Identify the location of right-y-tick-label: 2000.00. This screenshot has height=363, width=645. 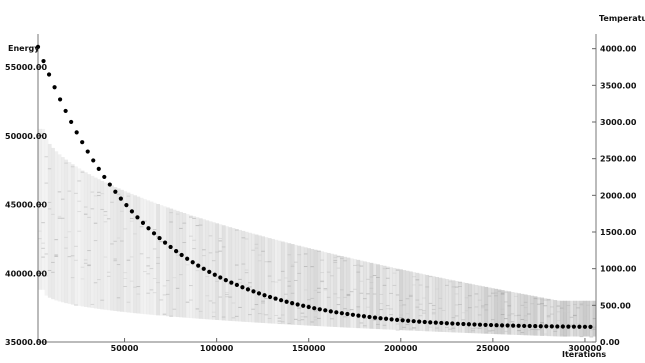
(618, 195).